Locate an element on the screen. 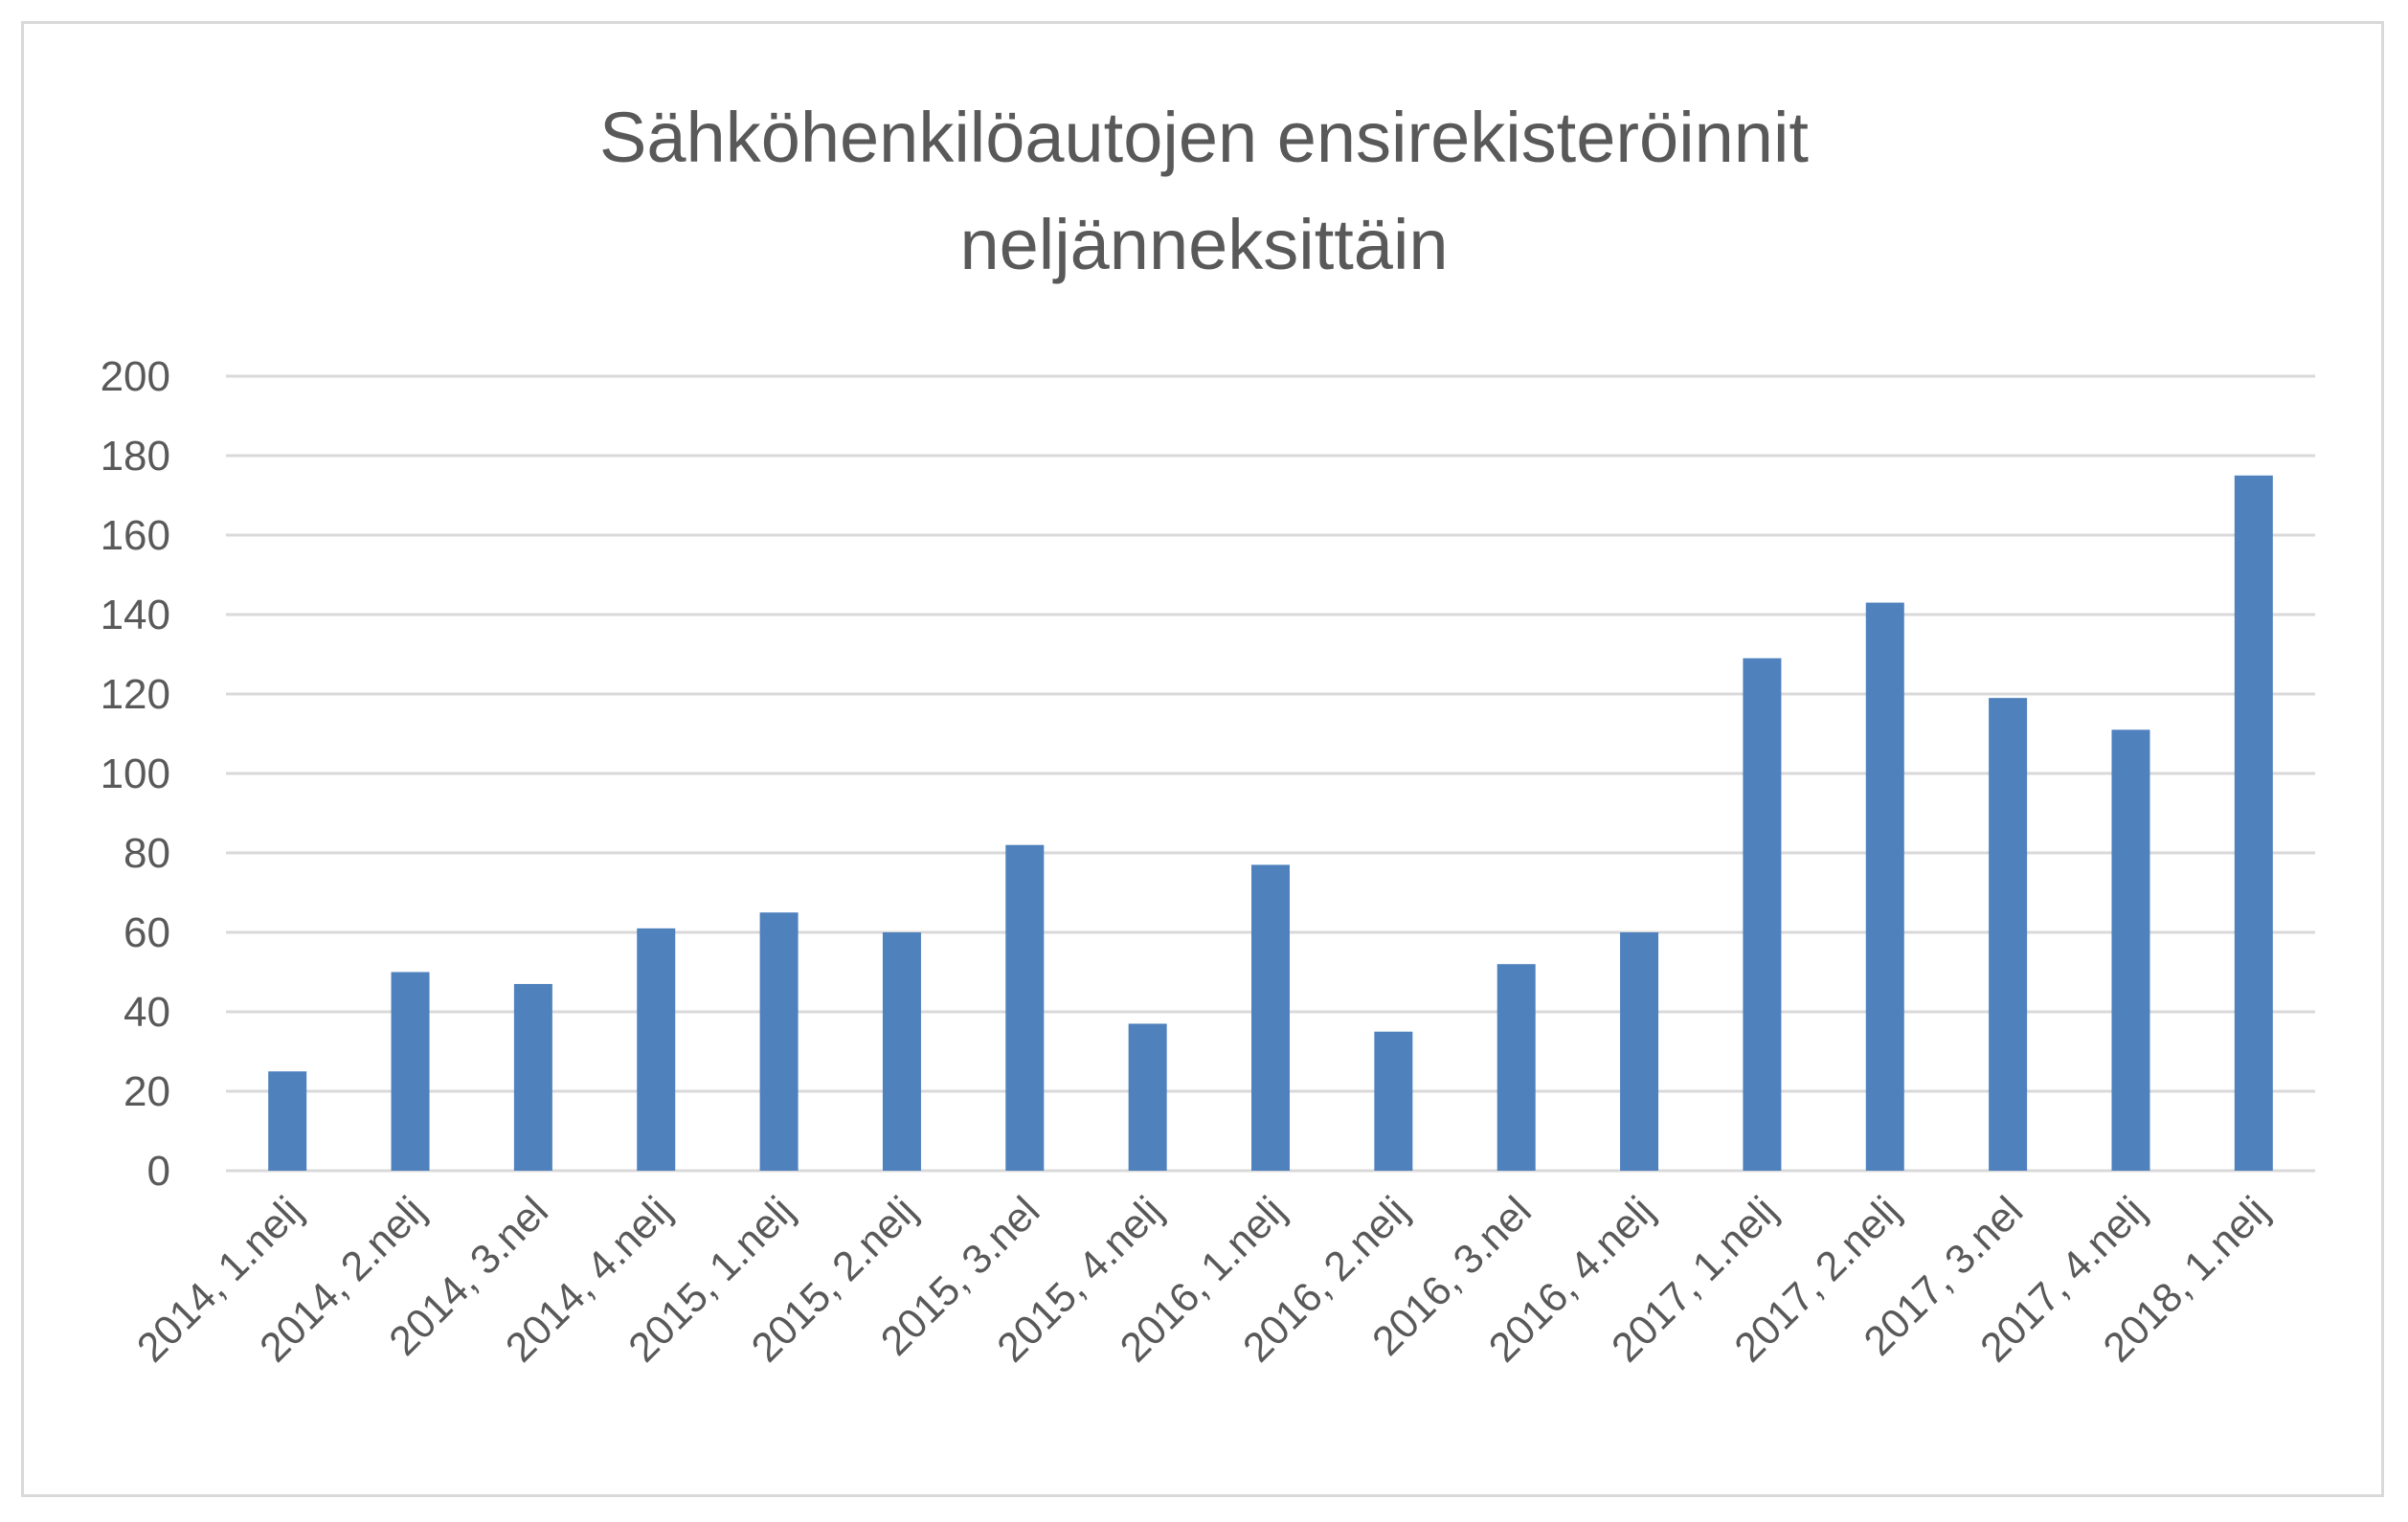 The image size is (2408, 1522). chart-title-line-2: neljänneksittäin is located at coordinates (1204, 244).